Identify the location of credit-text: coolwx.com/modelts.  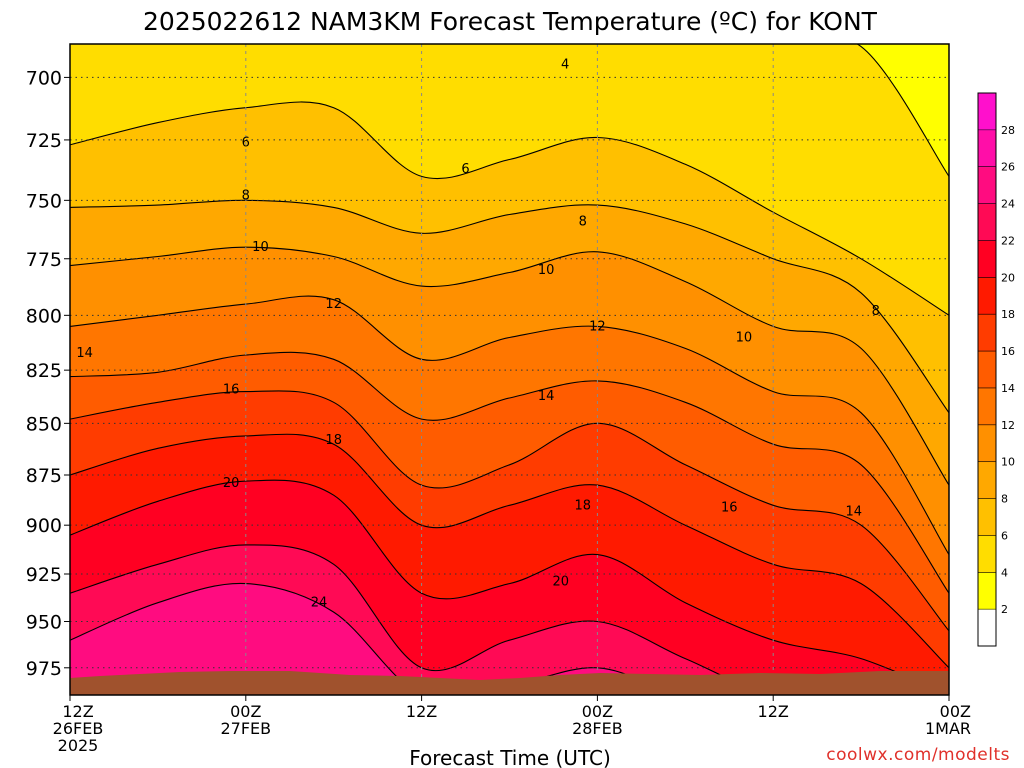
(918, 755).